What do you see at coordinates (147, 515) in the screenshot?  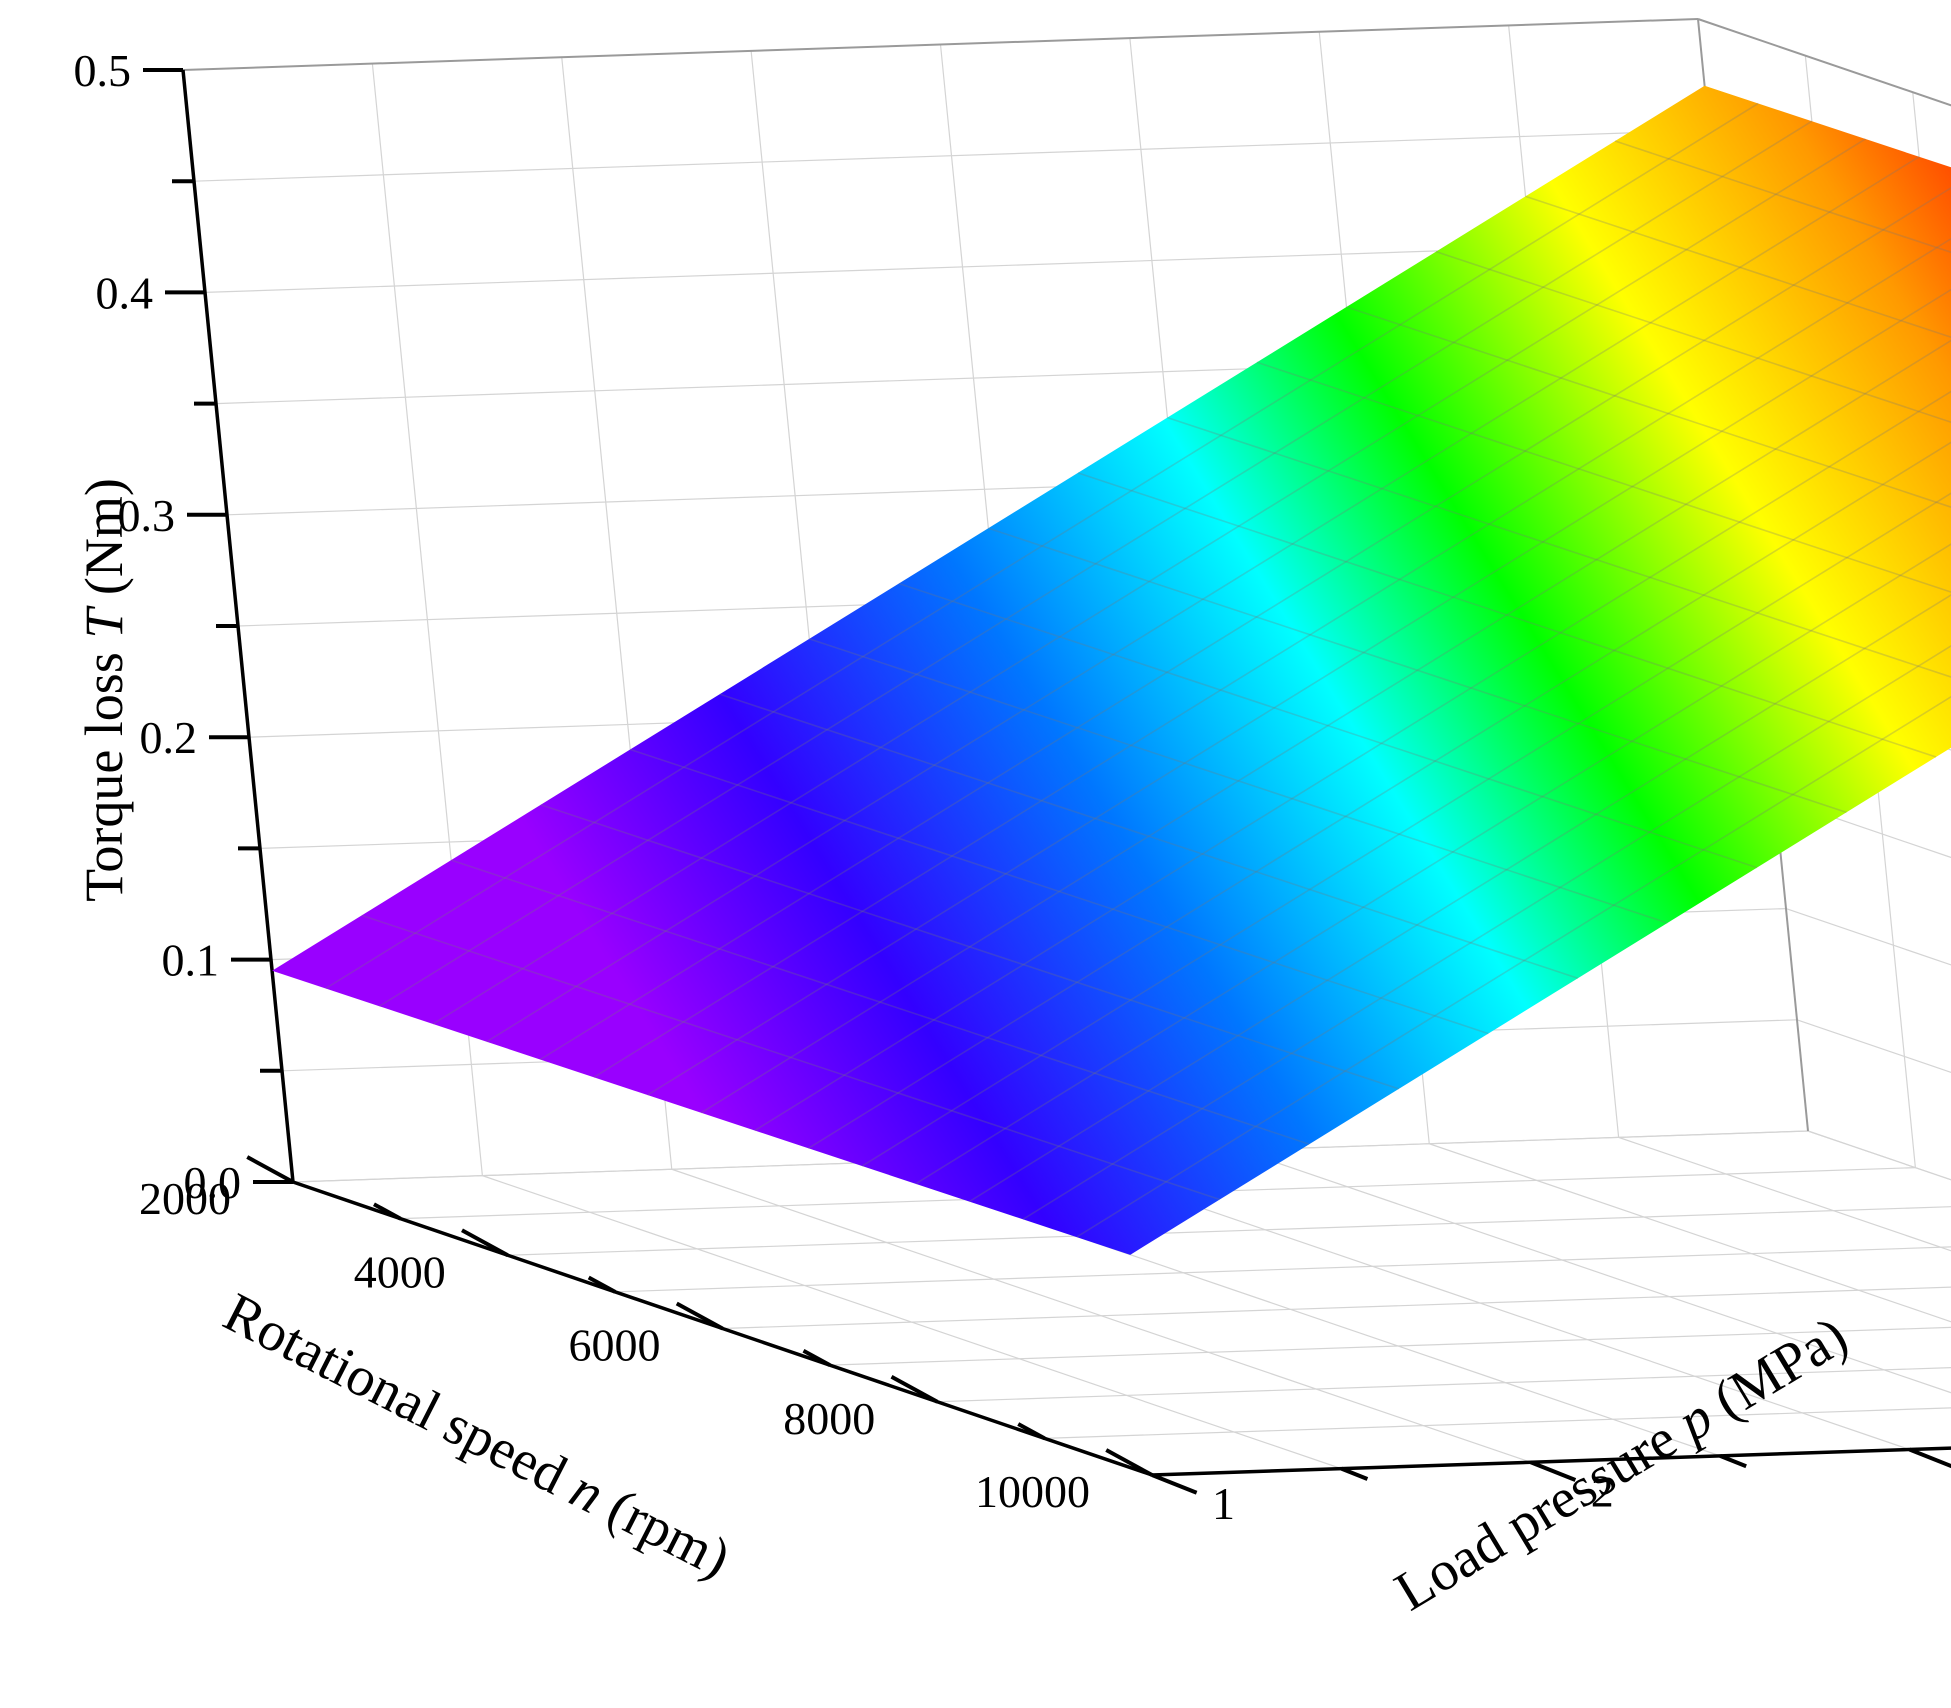 I see `z-tick-label: 0.3` at bounding box center [147, 515].